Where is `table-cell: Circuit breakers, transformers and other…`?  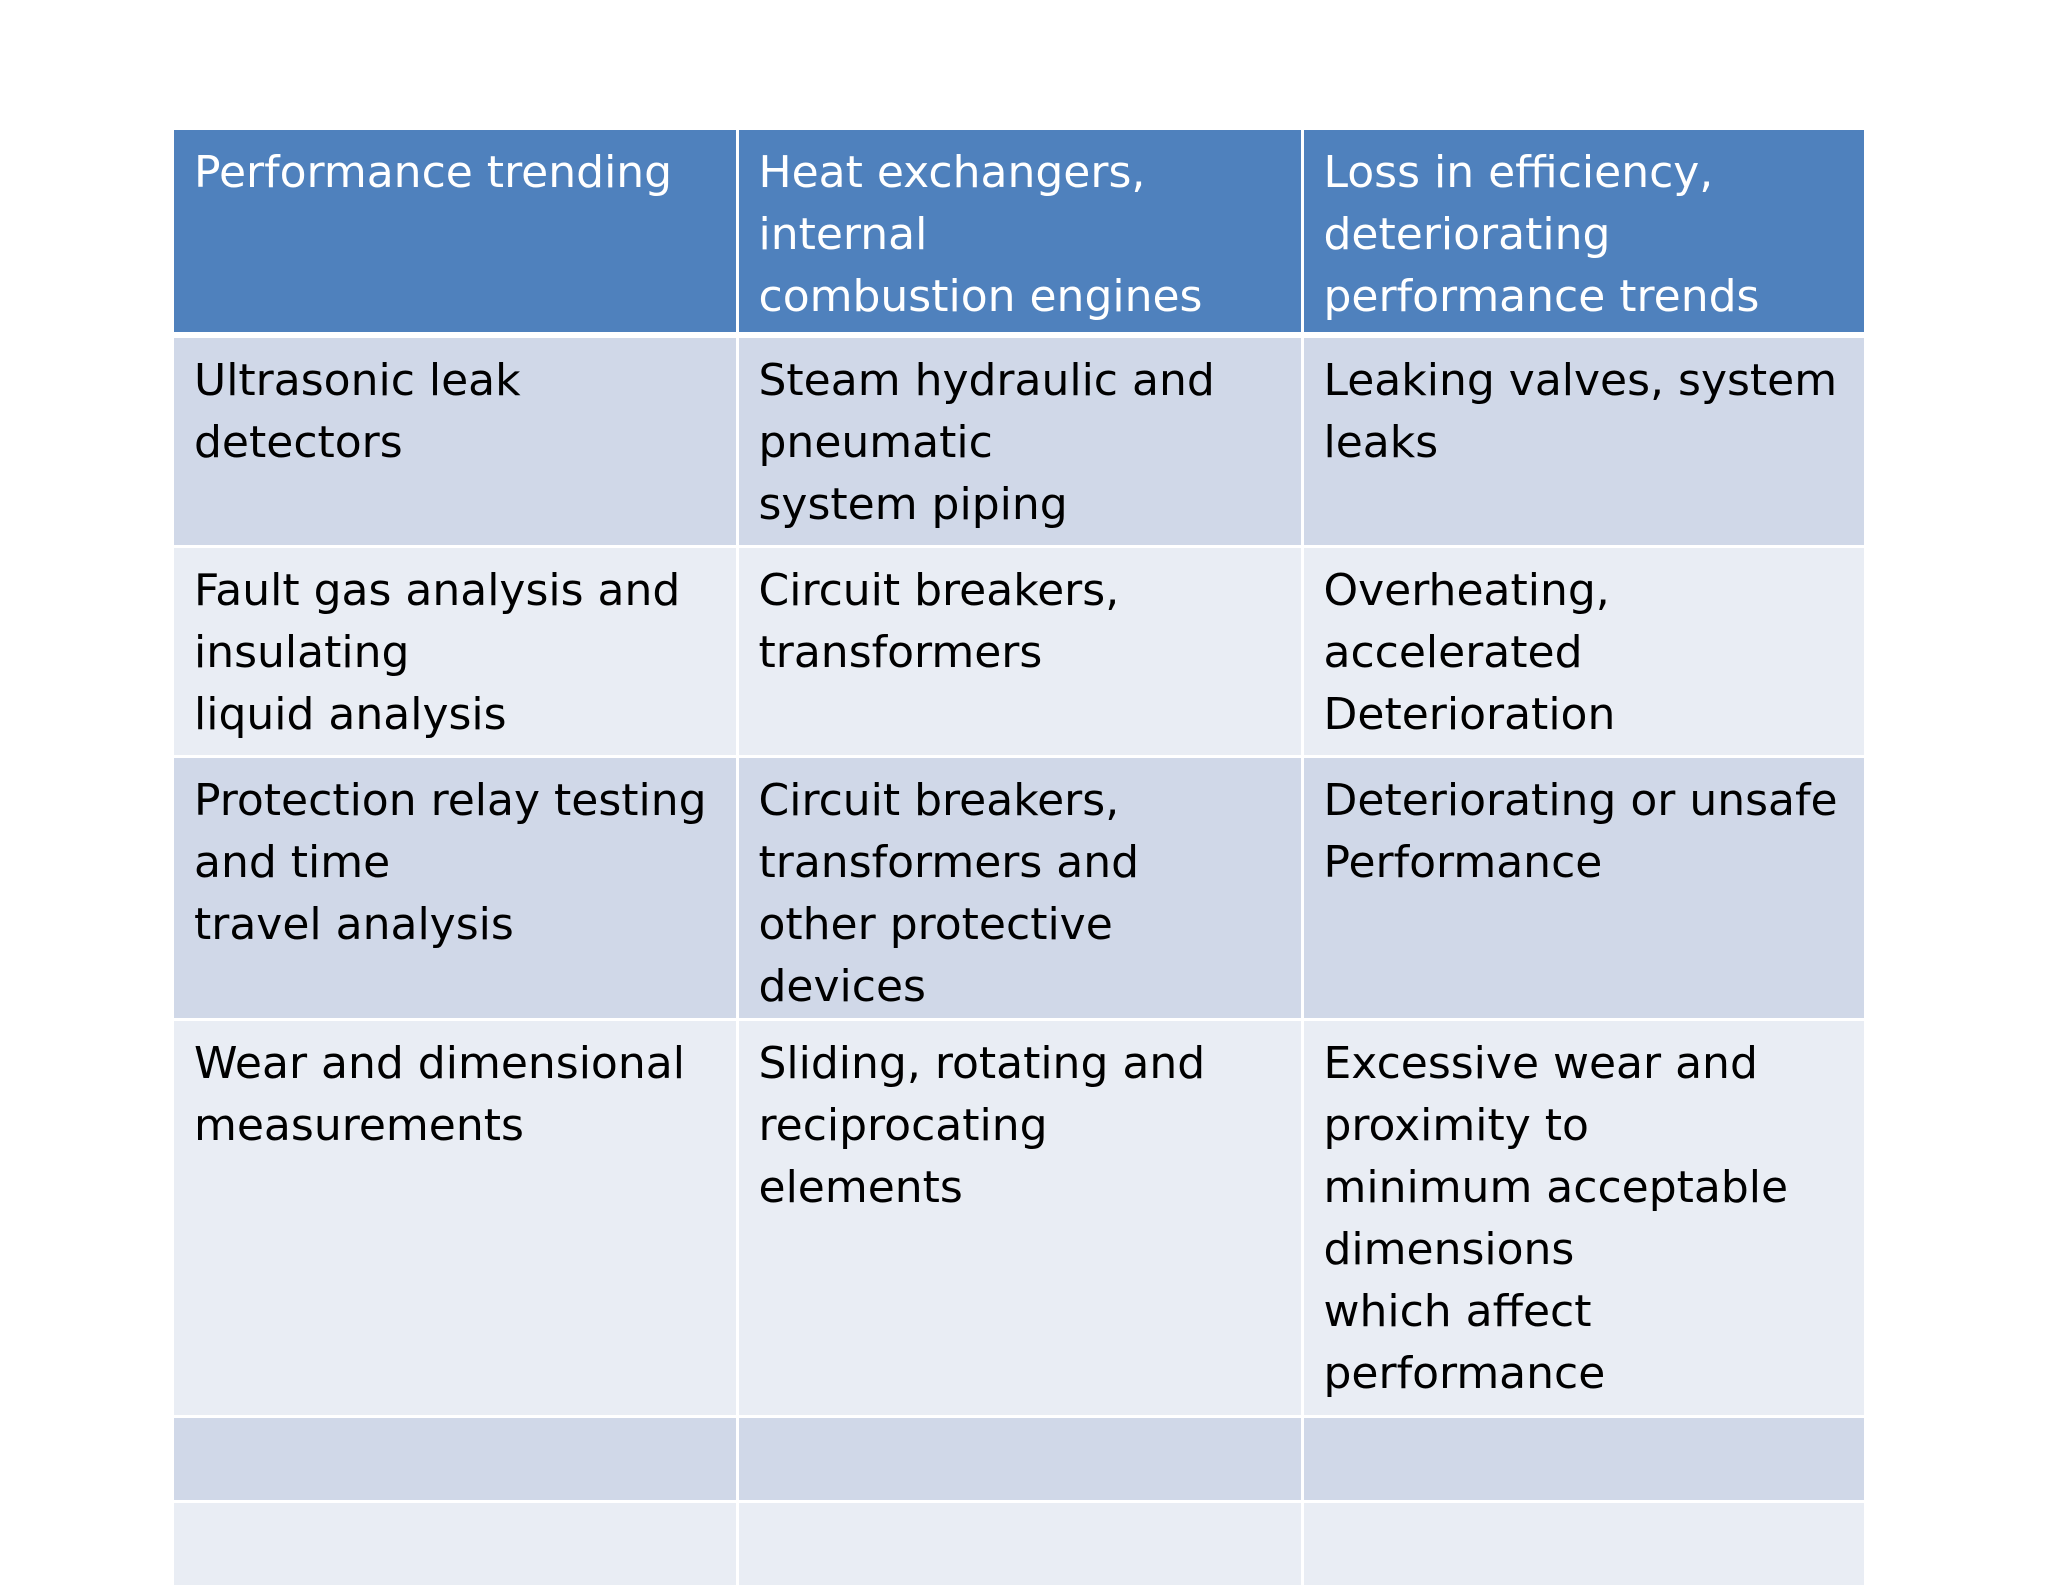
table-cell: Circuit breakers, transformers and other… is located at coordinates (1019, 888).